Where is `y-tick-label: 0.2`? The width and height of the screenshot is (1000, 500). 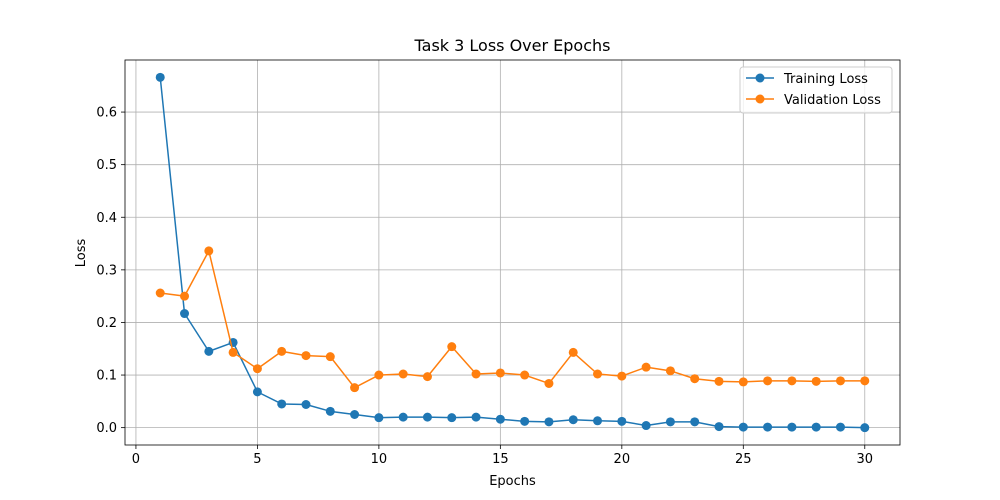 y-tick-label: 0.2 is located at coordinates (106, 323).